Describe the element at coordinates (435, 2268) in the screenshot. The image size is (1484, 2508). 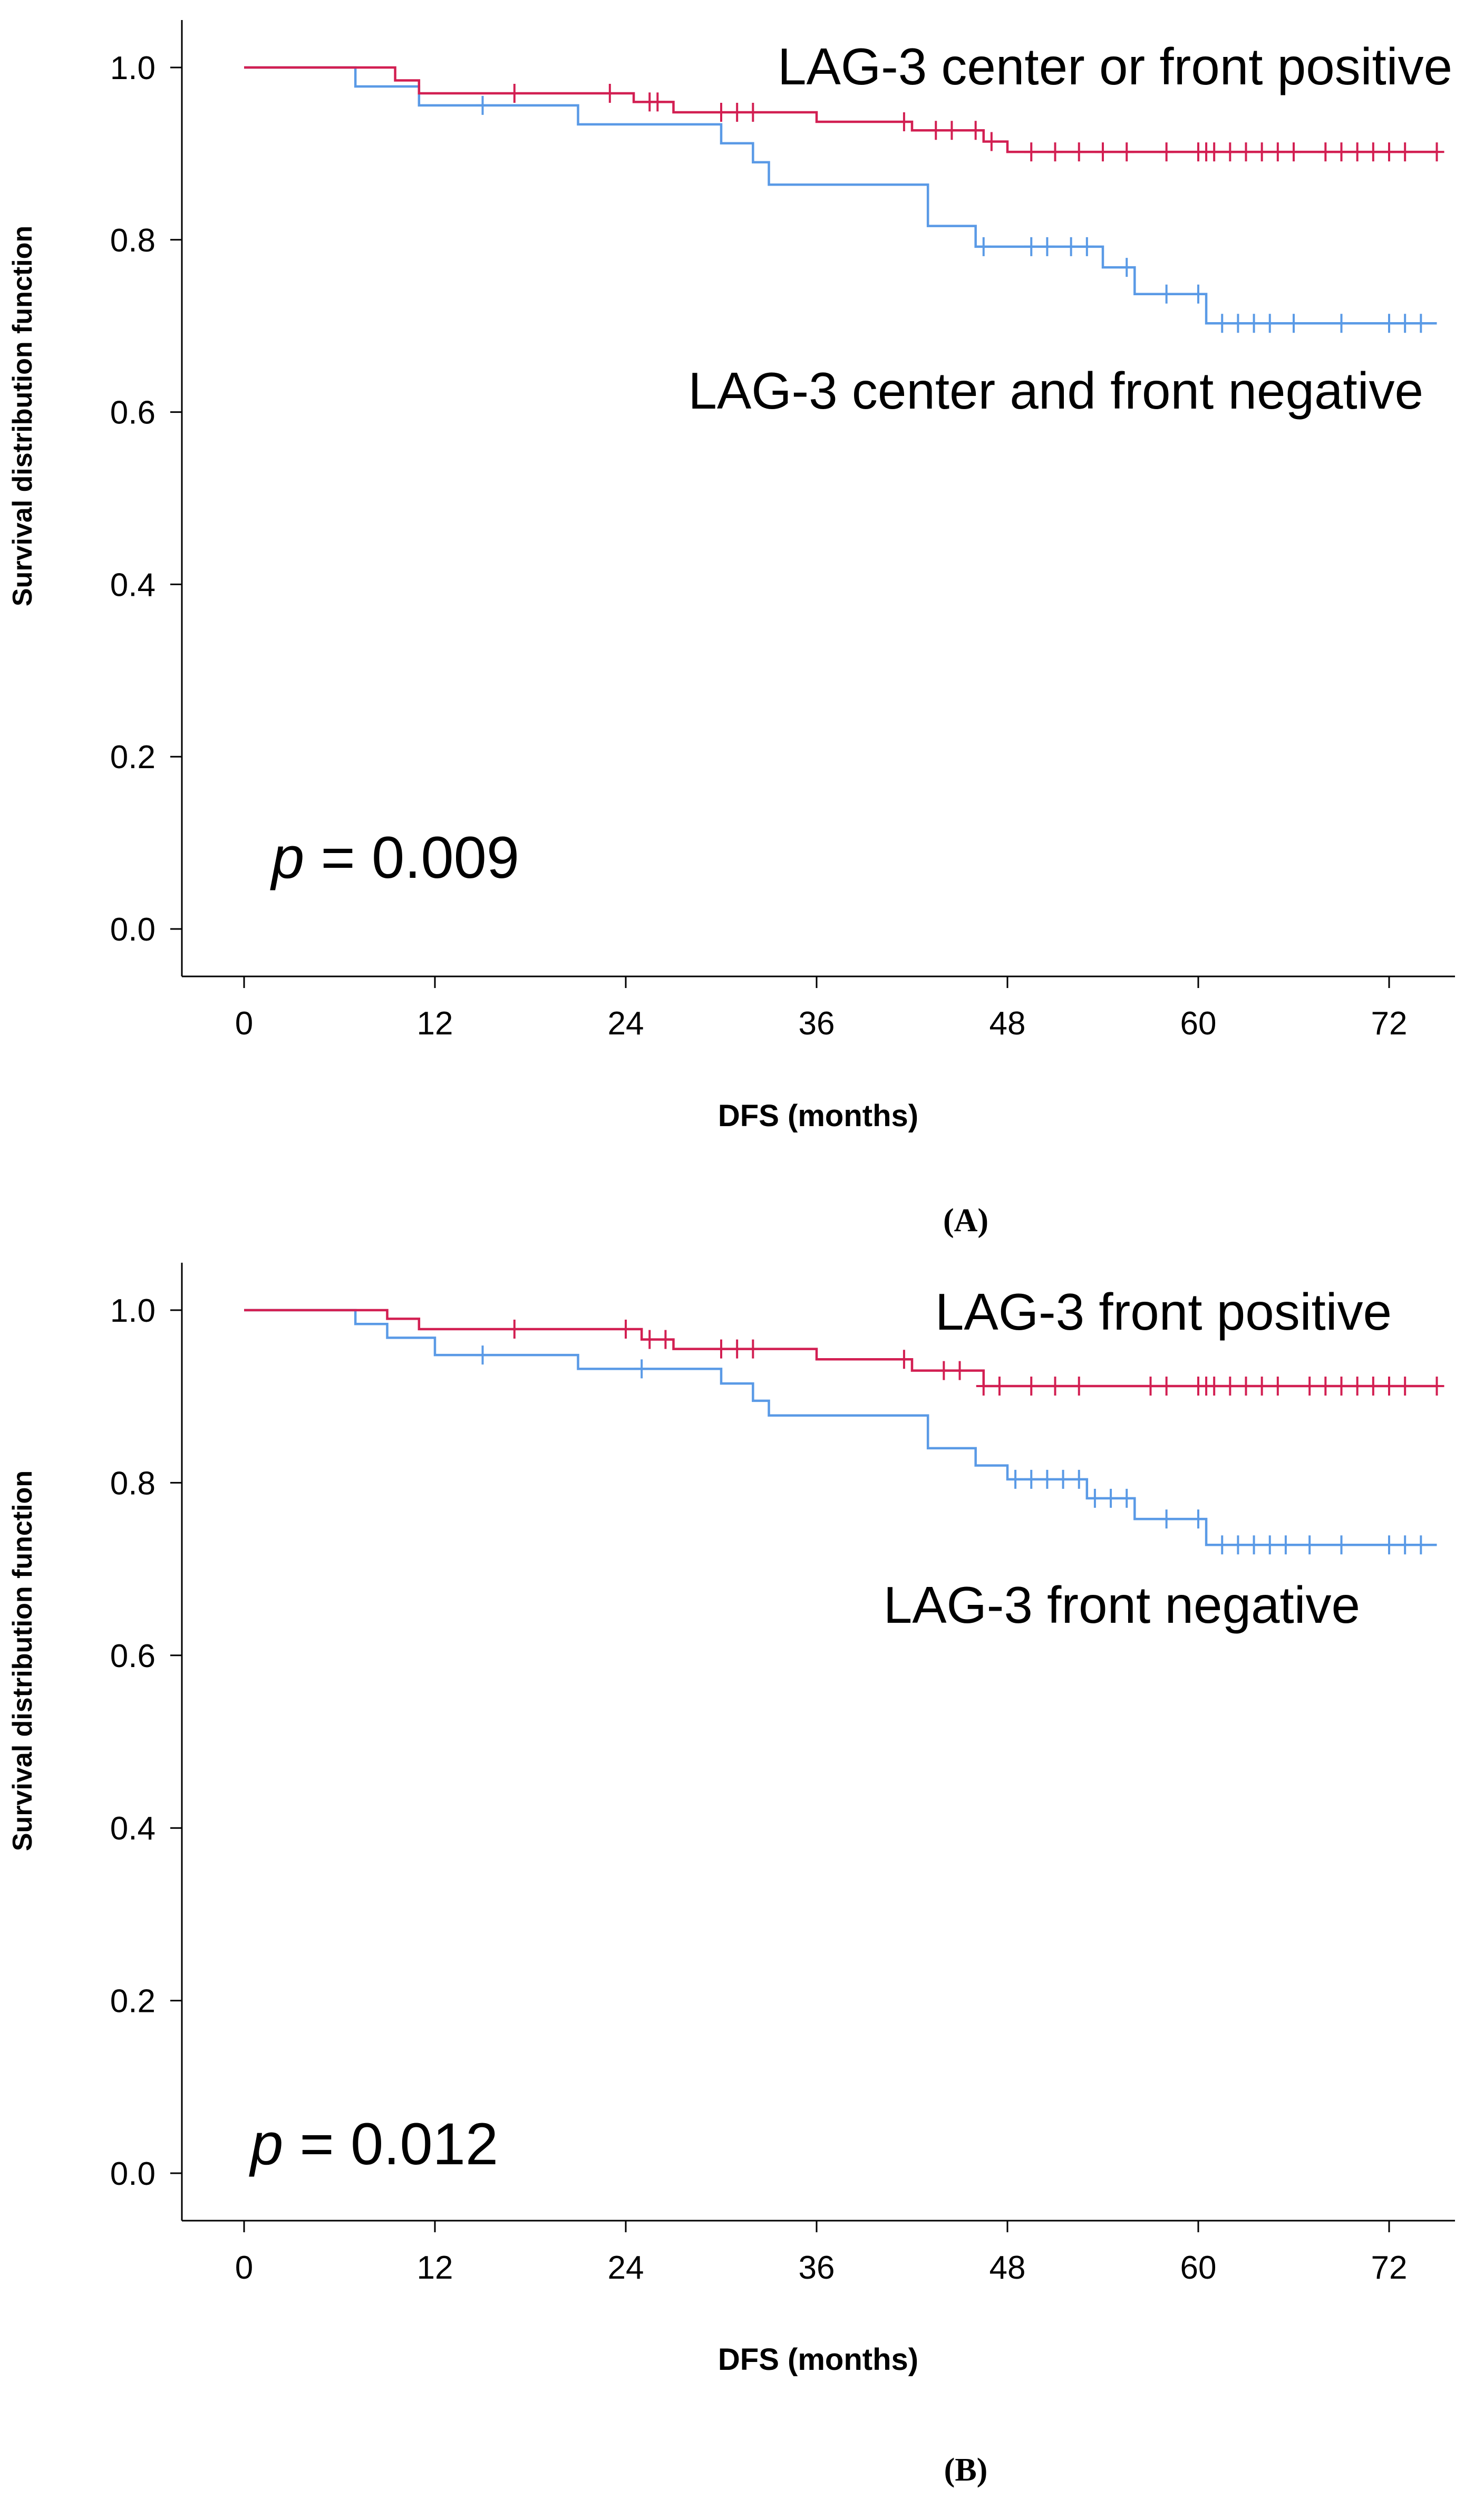
I see `x-tick-label: 12` at that location.